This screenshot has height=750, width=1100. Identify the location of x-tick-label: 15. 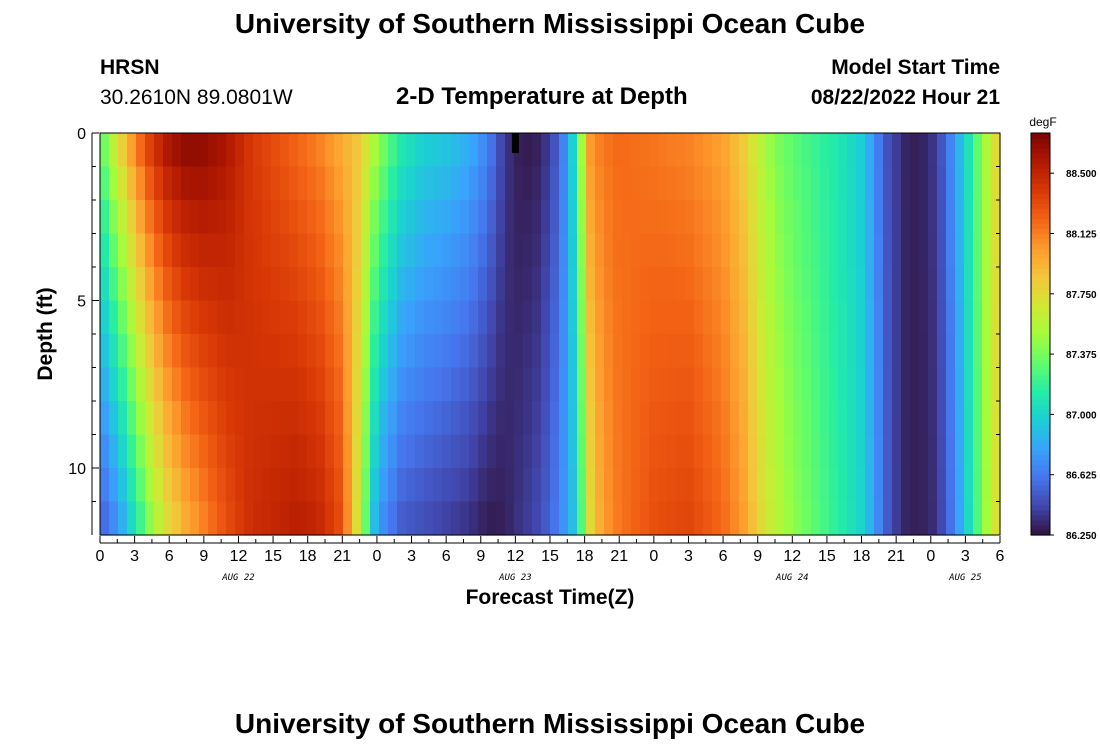
(827, 556).